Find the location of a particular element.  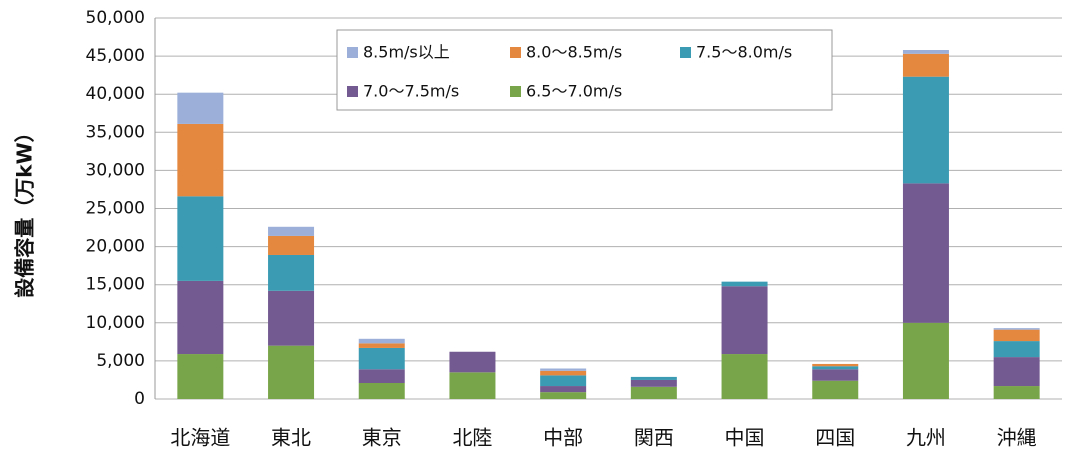

y-tick-label: 20,000 is located at coordinates (115, 247).